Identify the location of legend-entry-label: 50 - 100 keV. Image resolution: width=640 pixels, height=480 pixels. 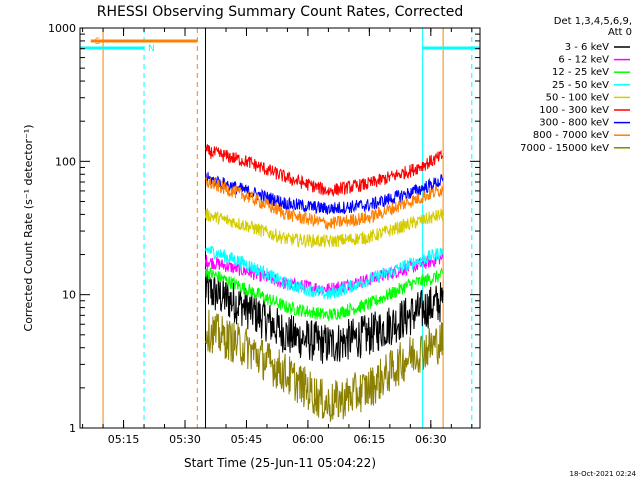
(578, 97).